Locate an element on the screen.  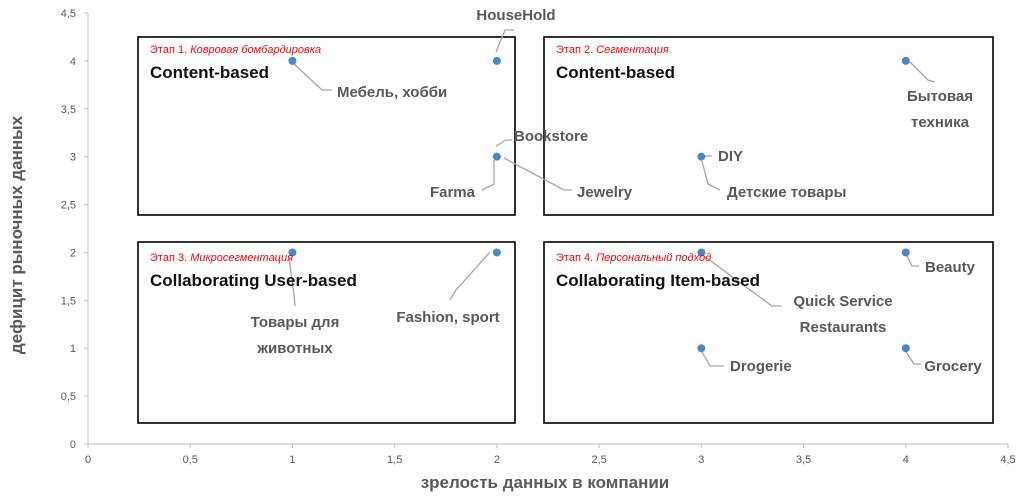
y-tick-label: 2 is located at coordinates (73, 253).